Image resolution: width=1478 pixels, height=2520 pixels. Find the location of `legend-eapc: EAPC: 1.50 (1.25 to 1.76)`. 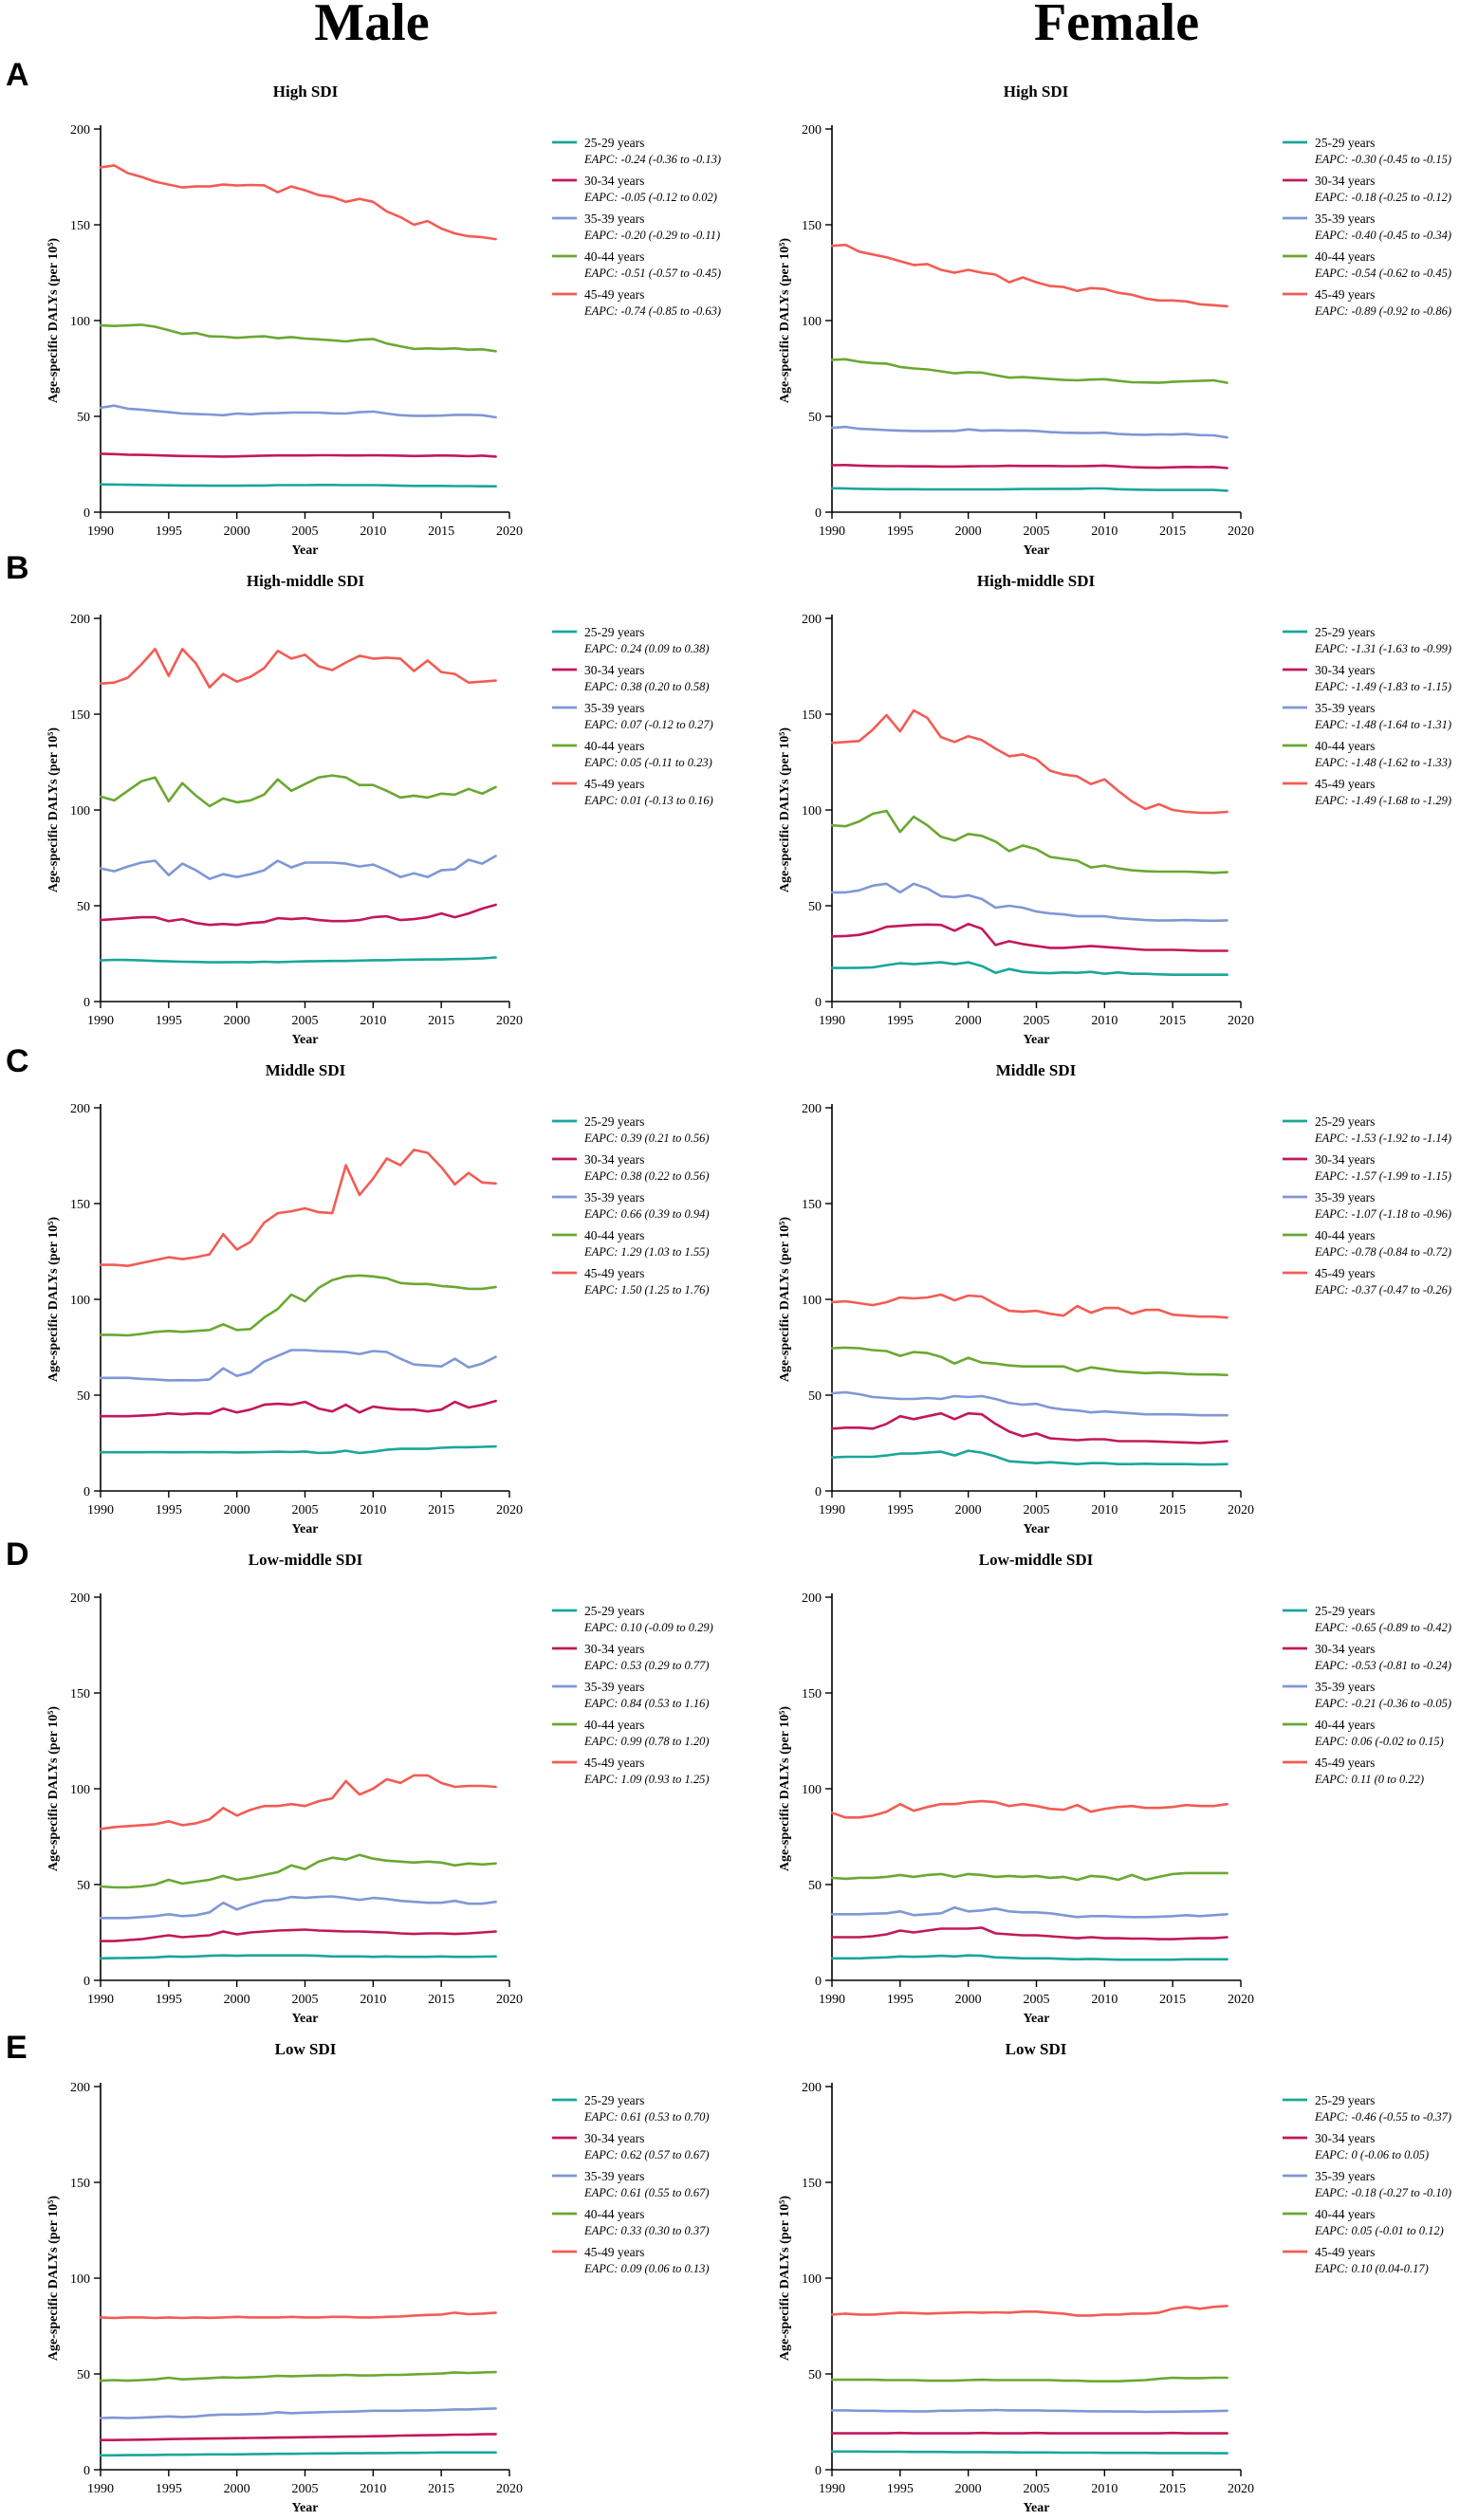

legend-eapc: EAPC: 1.50 (1.25 to 1.76) is located at coordinates (647, 1290).